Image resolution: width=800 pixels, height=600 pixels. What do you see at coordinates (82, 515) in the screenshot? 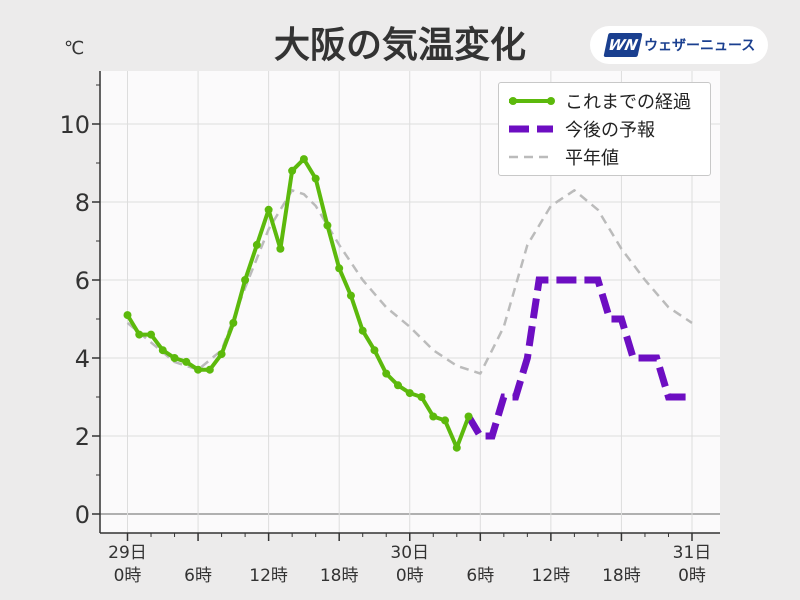
I see `y-tick-label: 0` at bounding box center [82, 515].